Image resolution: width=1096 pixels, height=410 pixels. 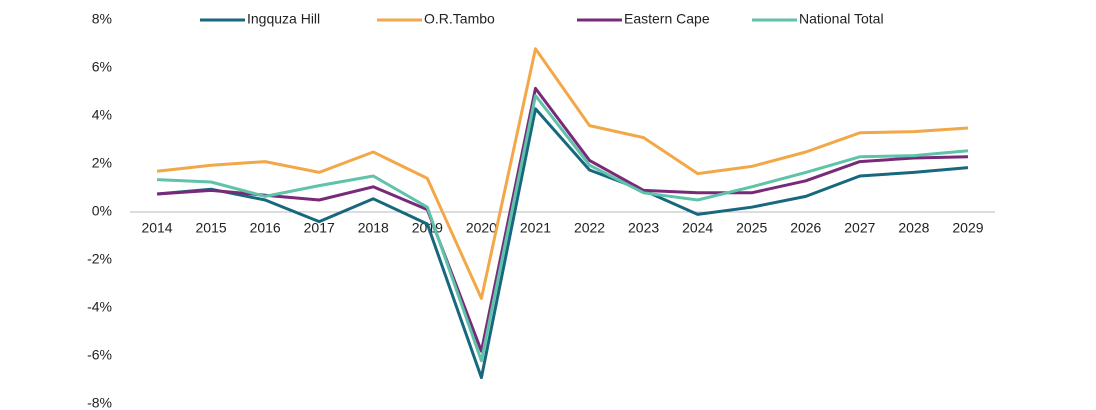 What do you see at coordinates (967, 228) in the screenshot?
I see `x-tick-label: 2029` at bounding box center [967, 228].